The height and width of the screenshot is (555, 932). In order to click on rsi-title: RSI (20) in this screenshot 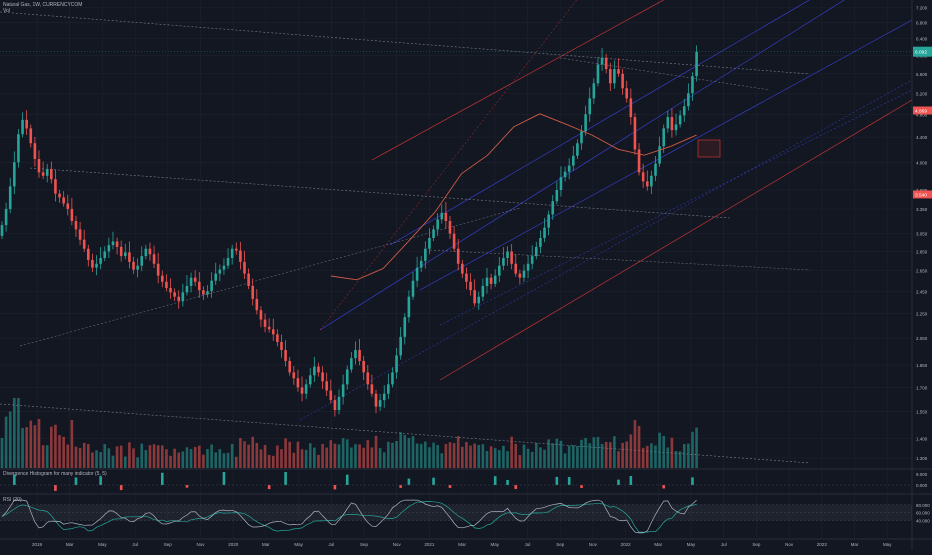, I will do `click(12, 500)`.